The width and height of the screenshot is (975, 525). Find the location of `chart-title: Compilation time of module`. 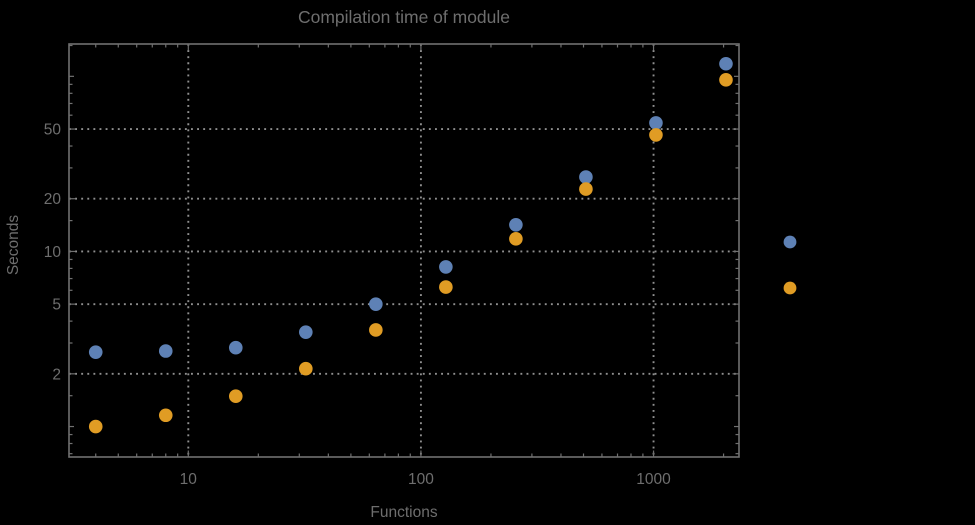

chart-title: Compilation time of module is located at coordinates (404, 17).